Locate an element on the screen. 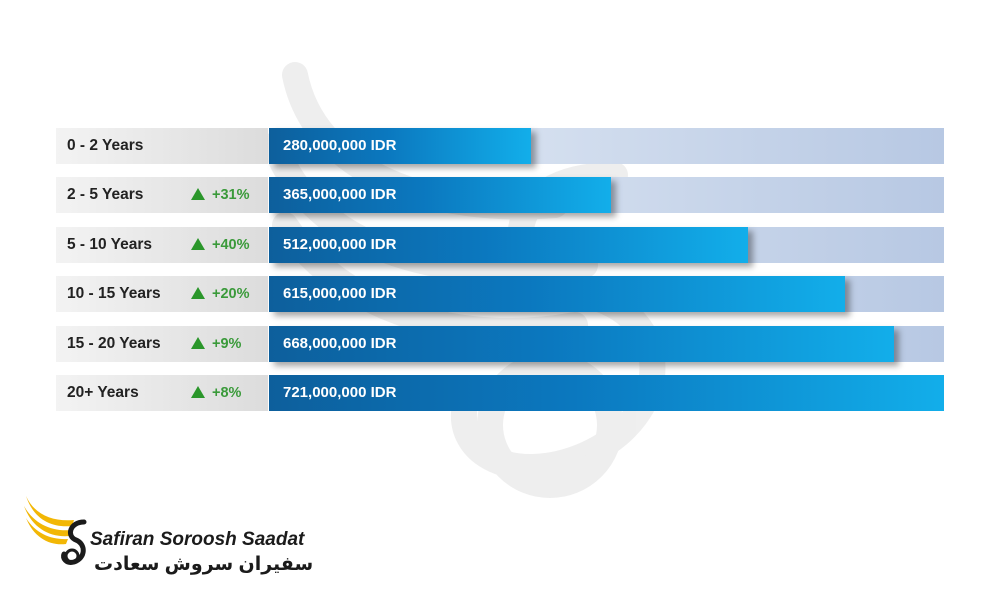 The height and width of the screenshot is (600, 1000). brand-name-latin: Safiran Soroosh Saadat is located at coordinates (197, 539).